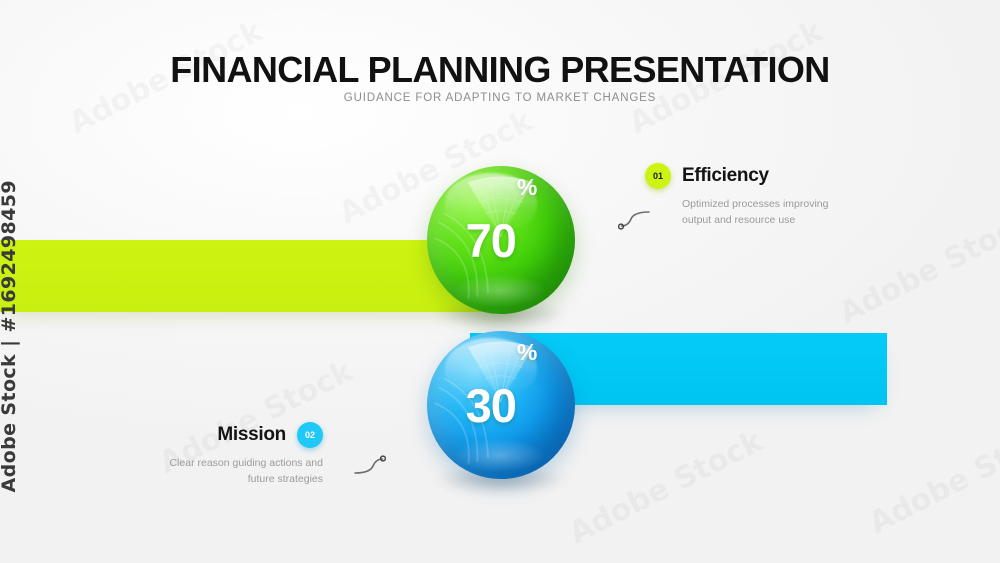 Image resolution: width=1000 pixels, height=563 pixels. What do you see at coordinates (370, 464) in the screenshot?
I see `connector-line-mission` at bounding box center [370, 464].